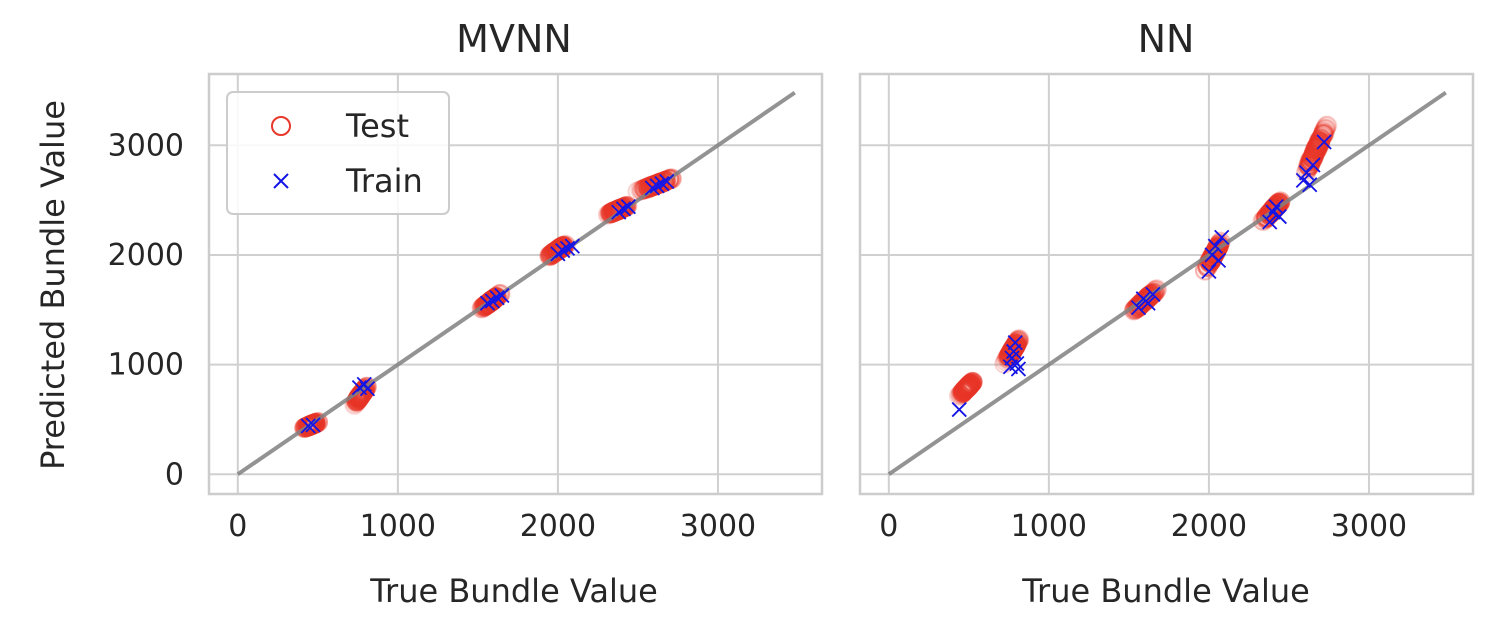  What do you see at coordinates (146, 365) in the screenshot?
I see `y-tick-label: 1000` at bounding box center [146, 365].